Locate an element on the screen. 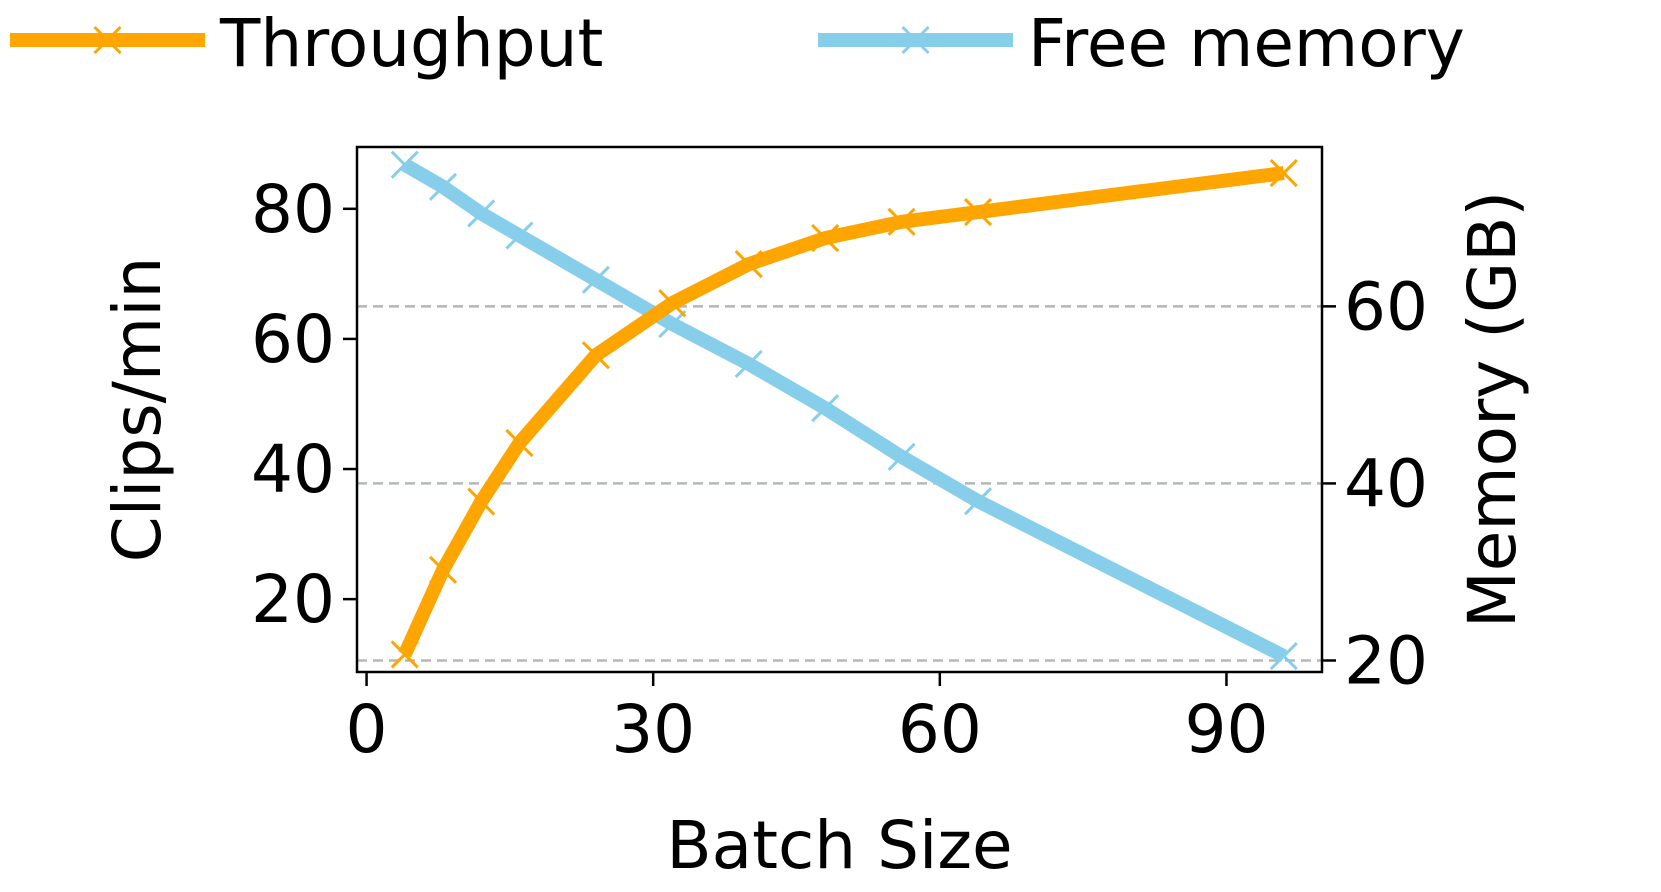 The height and width of the screenshot is (892, 1661). y2-tick-label-2: 60 is located at coordinates (1386, 306).